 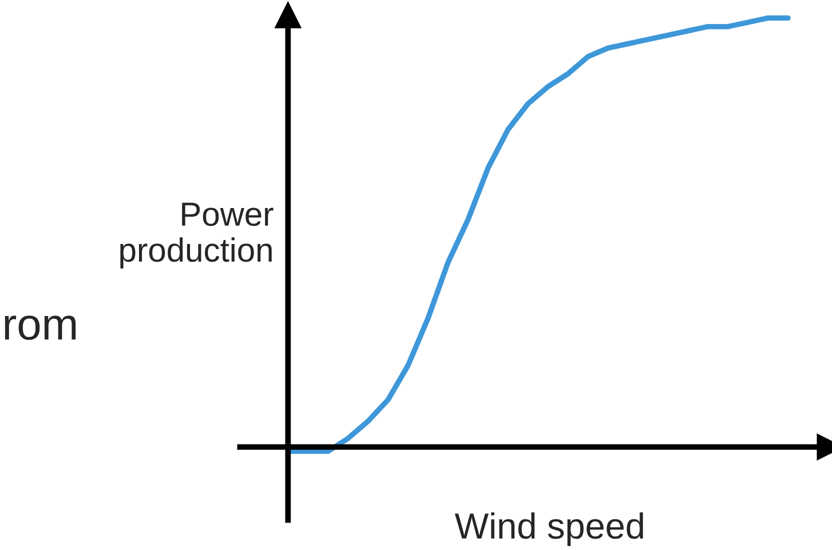 What do you see at coordinates (549, 529) in the screenshot?
I see `x-axis-title: Wind speed` at bounding box center [549, 529].